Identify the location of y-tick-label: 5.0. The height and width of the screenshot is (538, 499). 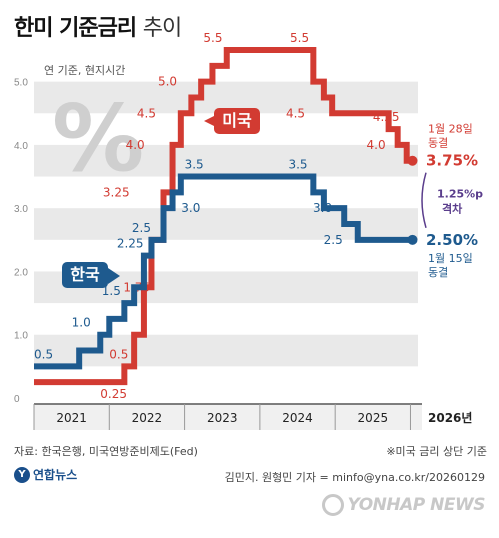
(21, 83).